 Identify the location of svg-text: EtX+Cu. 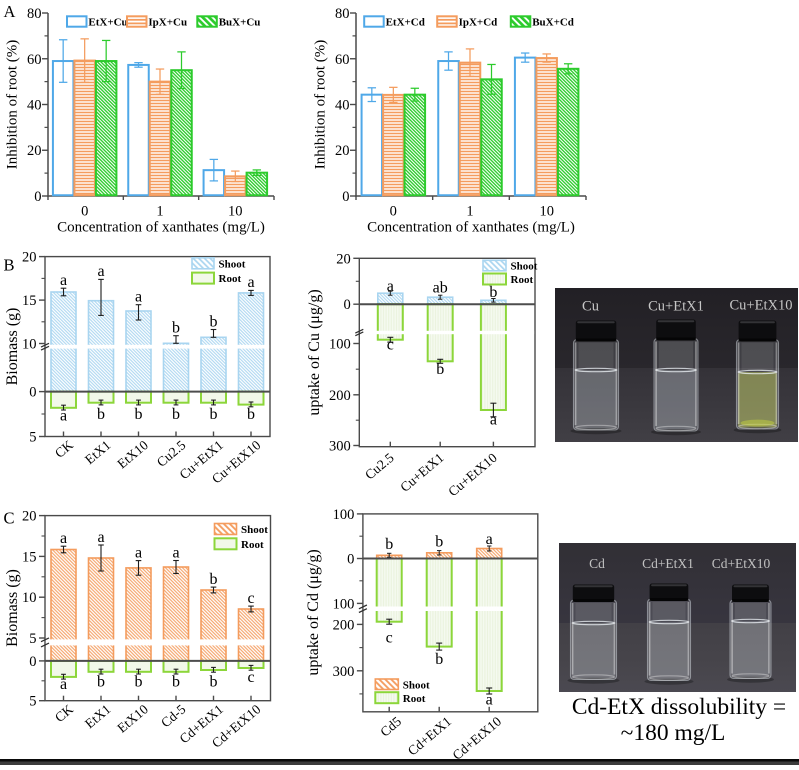
(107, 22).